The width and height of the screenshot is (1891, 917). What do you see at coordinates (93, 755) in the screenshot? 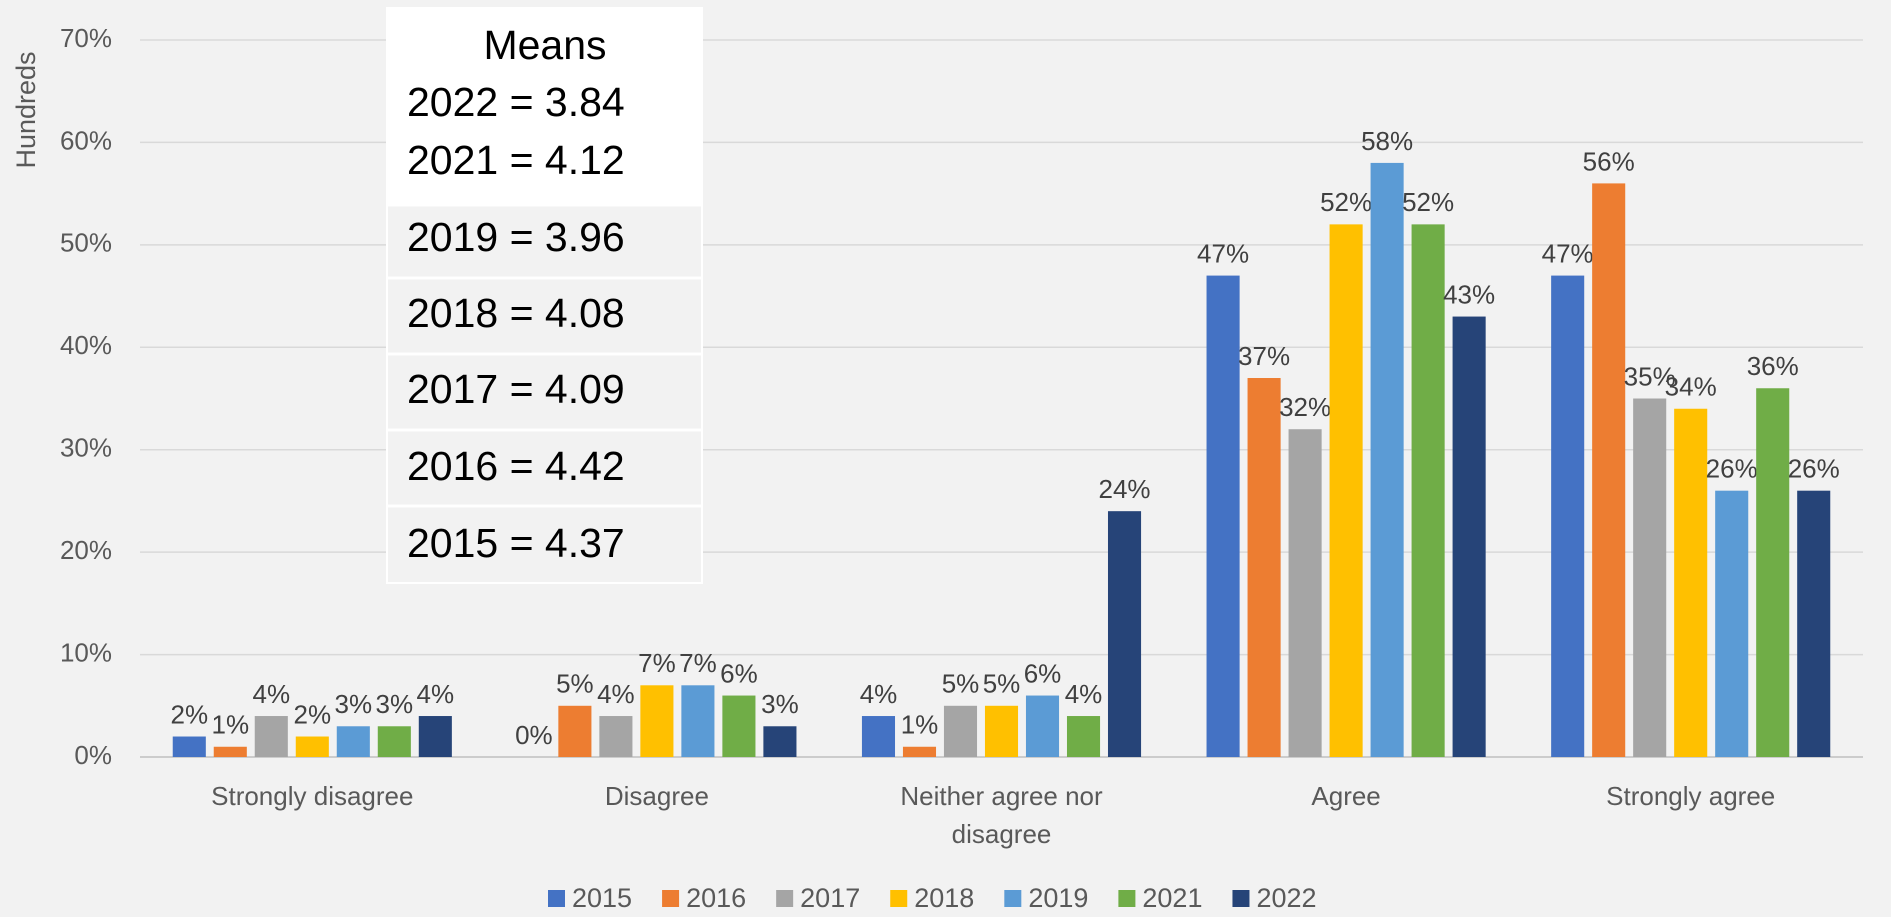
I see `y-tick-label: 0%` at bounding box center [93, 755].